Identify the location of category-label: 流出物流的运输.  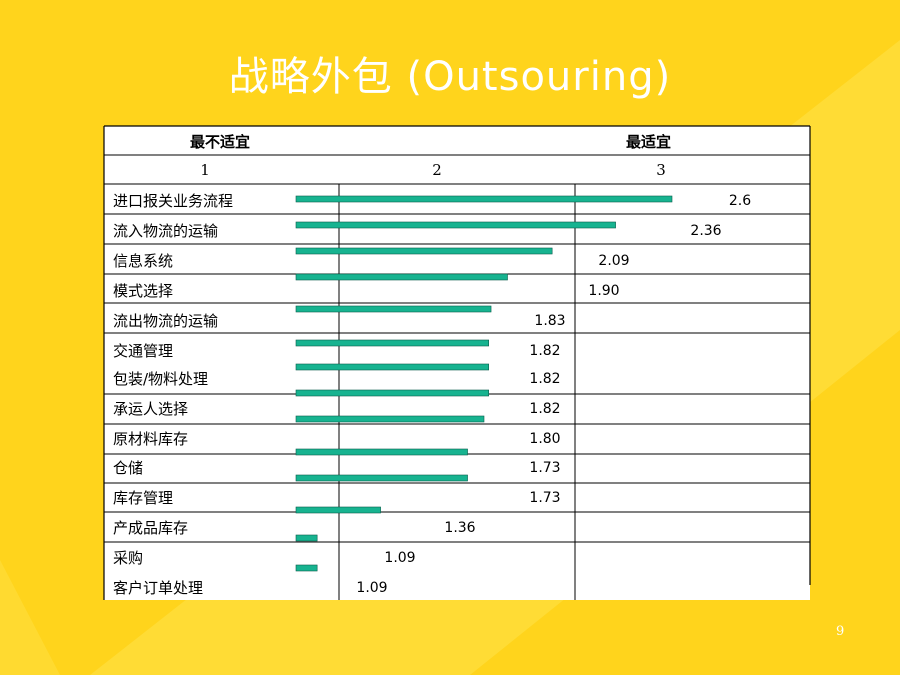
(165, 321).